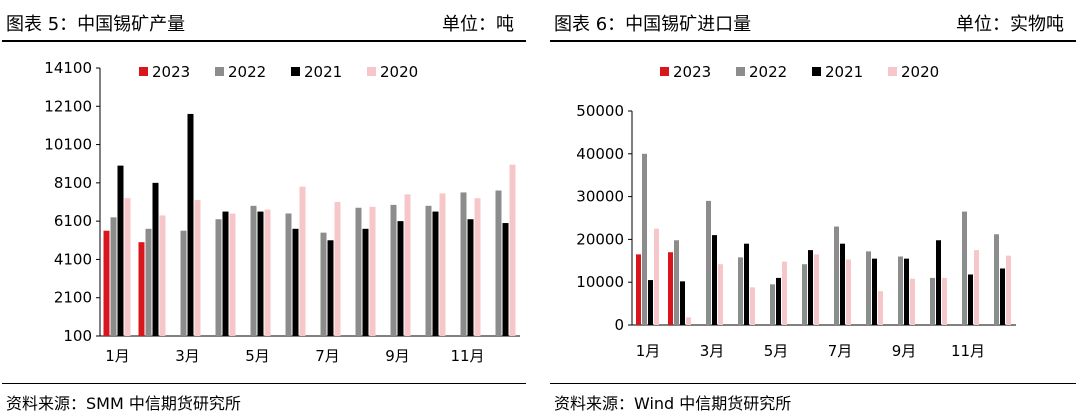 Image resolution: width=1080 pixels, height=418 pixels. Describe the element at coordinates (68, 68) in the screenshot. I see `y-tick-label: 14100` at that location.